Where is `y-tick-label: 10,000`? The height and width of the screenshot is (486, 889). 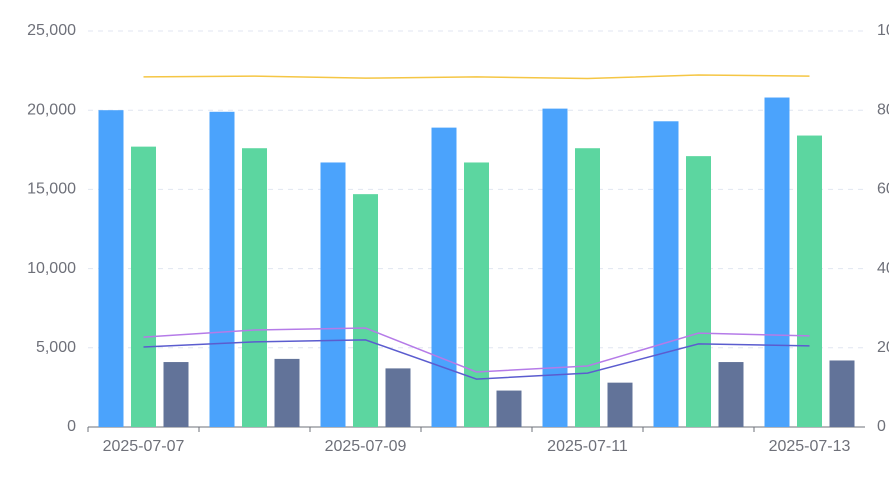
y-tick-label: 10,000 is located at coordinates (51, 268).